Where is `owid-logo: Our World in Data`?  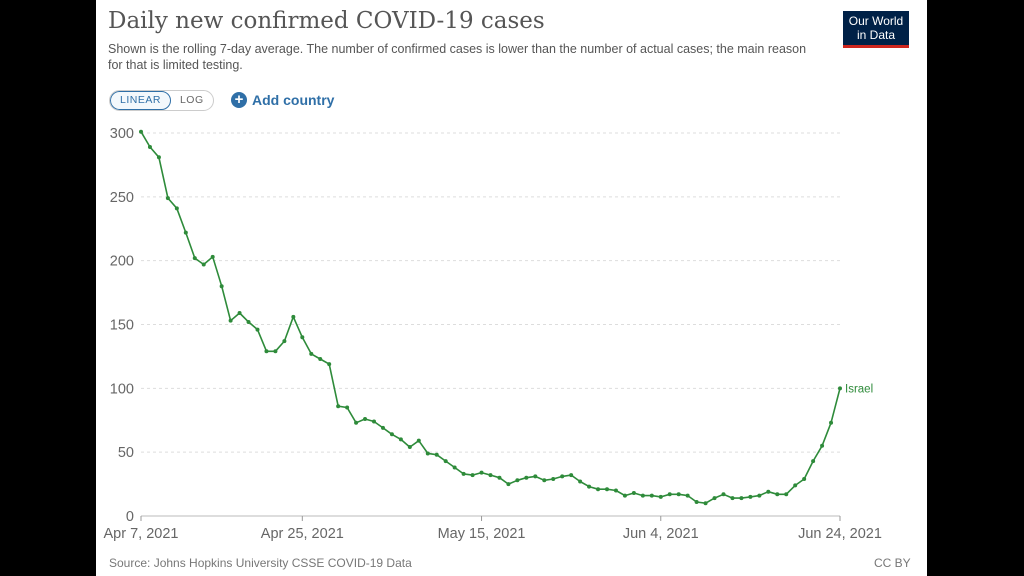 owid-logo: Our World in Data is located at coordinates (876, 29).